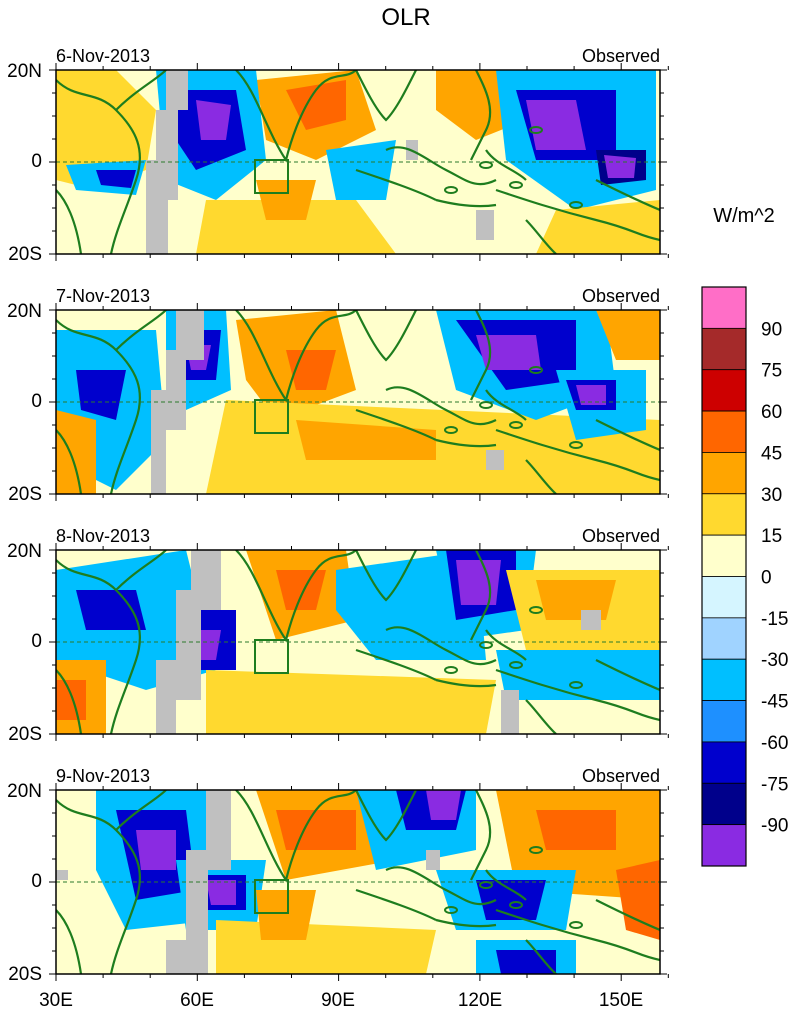 The height and width of the screenshot is (1013, 791). Describe the element at coordinates (774, 619) in the screenshot. I see `colorbar-label: -15` at that location.